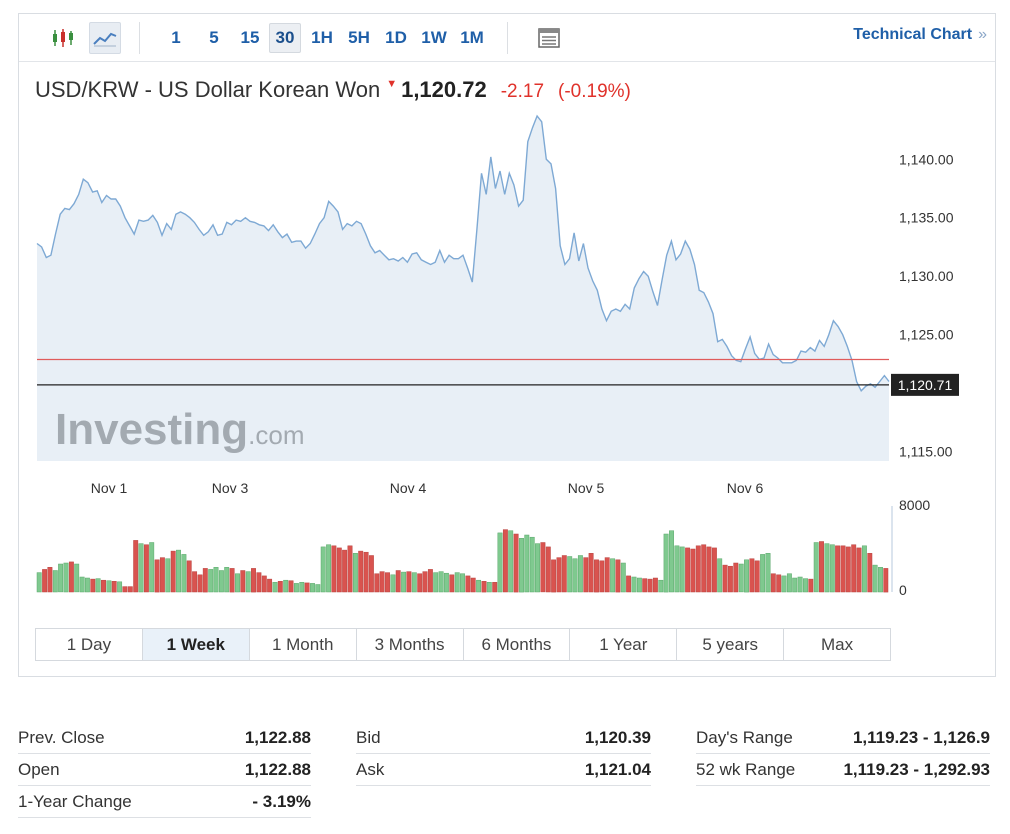 This screenshot has height=834, width=1010. What do you see at coordinates (472, 37) in the screenshot?
I see `timeframe-1m-button: 1M` at bounding box center [472, 37].